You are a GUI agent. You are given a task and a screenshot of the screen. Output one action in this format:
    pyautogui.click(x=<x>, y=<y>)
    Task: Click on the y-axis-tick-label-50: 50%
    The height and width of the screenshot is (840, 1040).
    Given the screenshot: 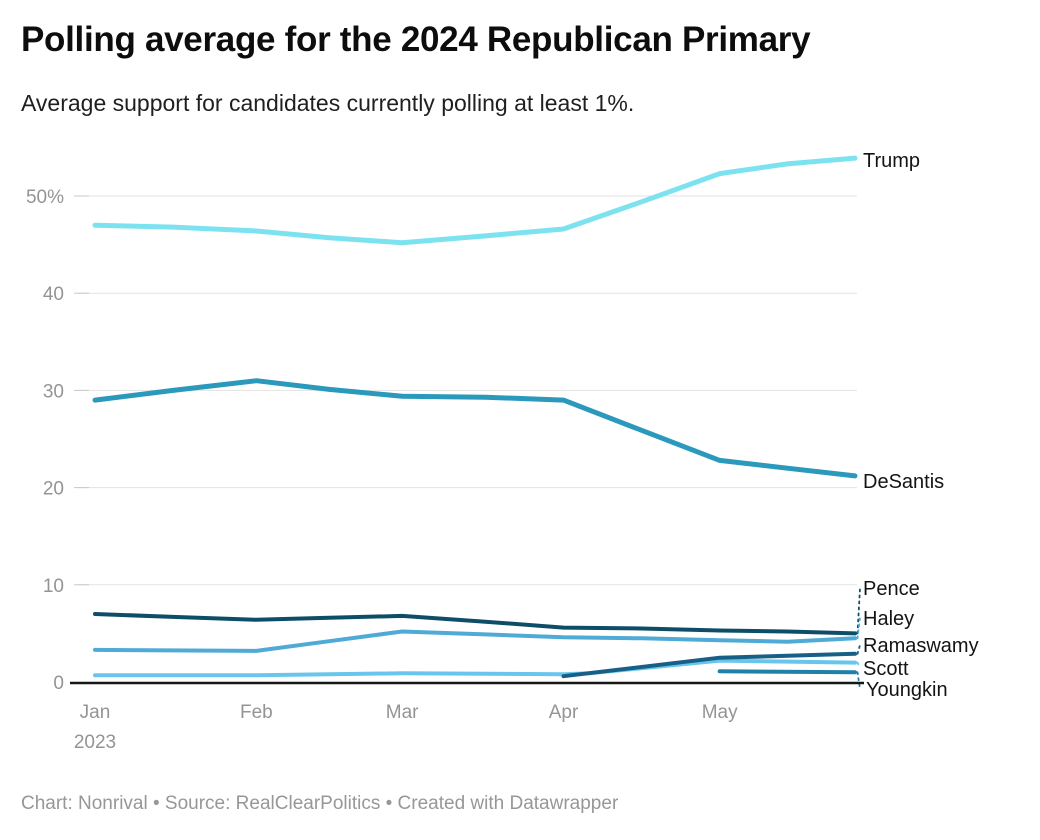 What is the action you would take?
    pyautogui.click(x=45, y=197)
    